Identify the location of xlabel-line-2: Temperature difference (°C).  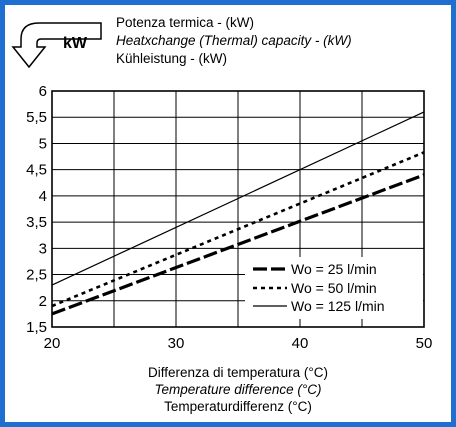
(238, 389).